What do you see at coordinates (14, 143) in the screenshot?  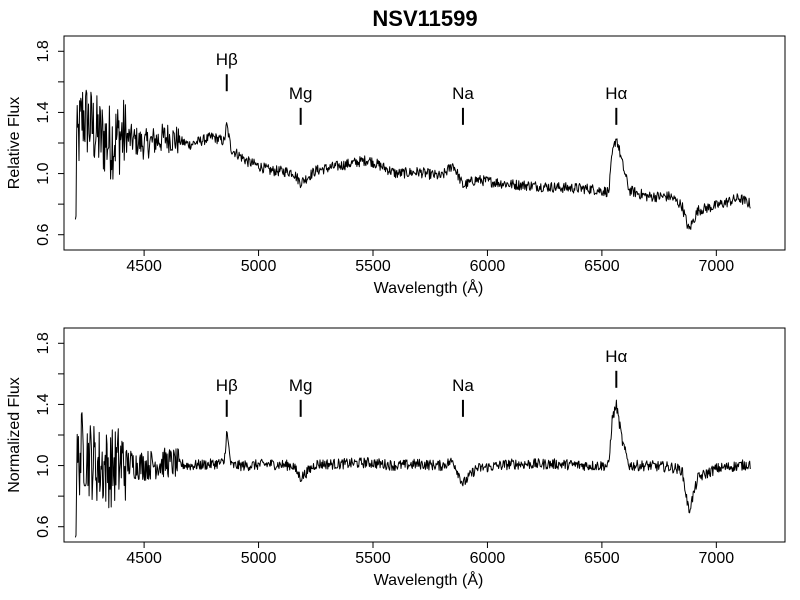 I see `y-axis-label: Relative Flux` at bounding box center [14, 143].